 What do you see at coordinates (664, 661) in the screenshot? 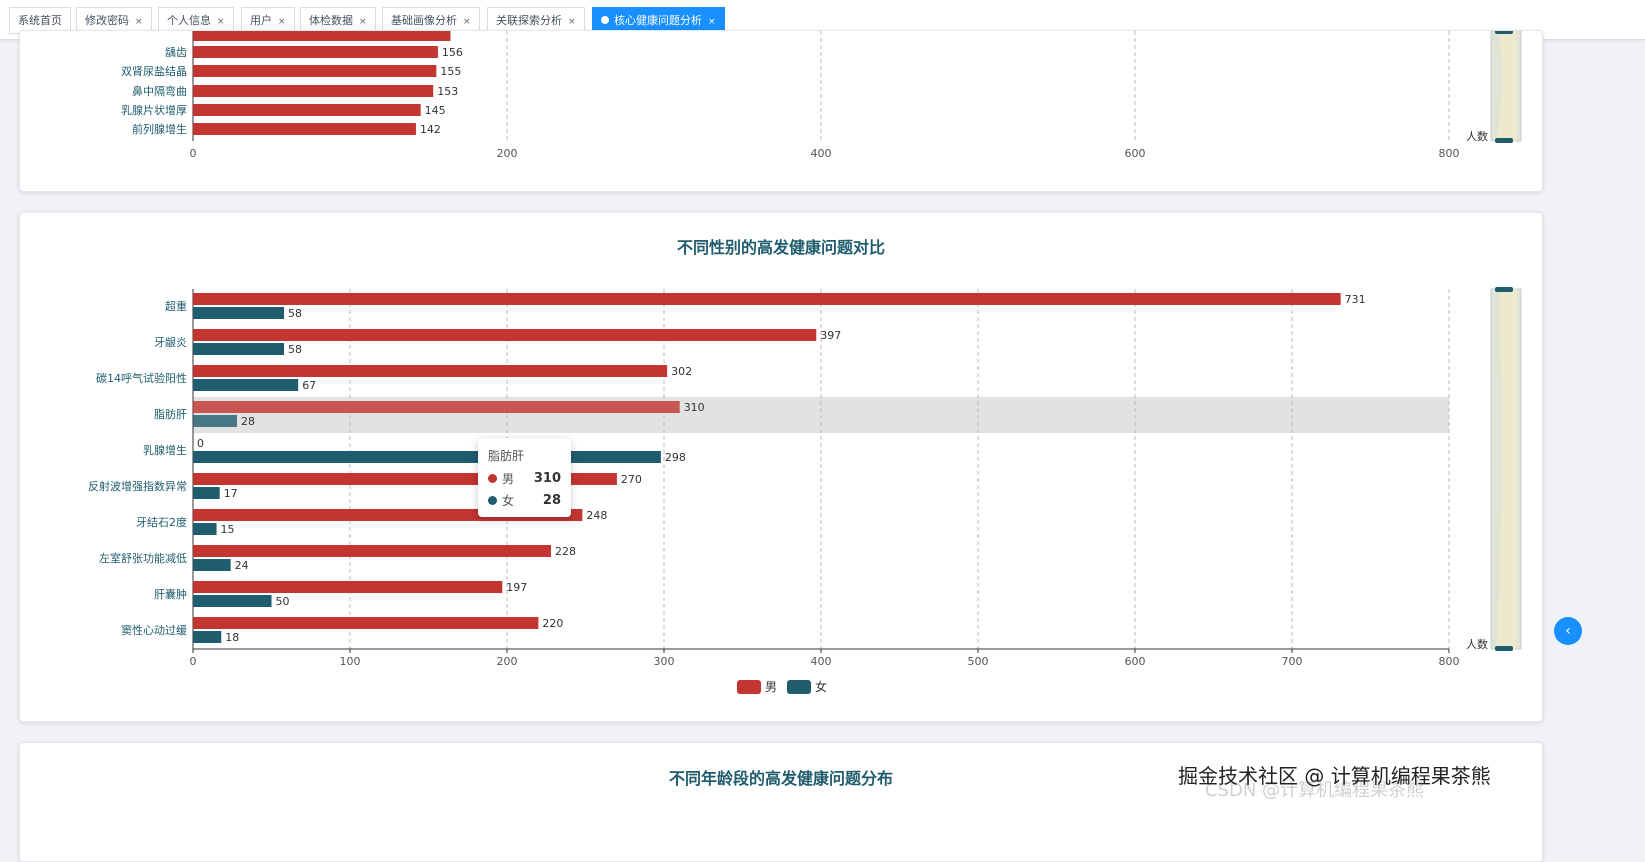
I see `x-tick-label: 300` at bounding box center [664, 661].